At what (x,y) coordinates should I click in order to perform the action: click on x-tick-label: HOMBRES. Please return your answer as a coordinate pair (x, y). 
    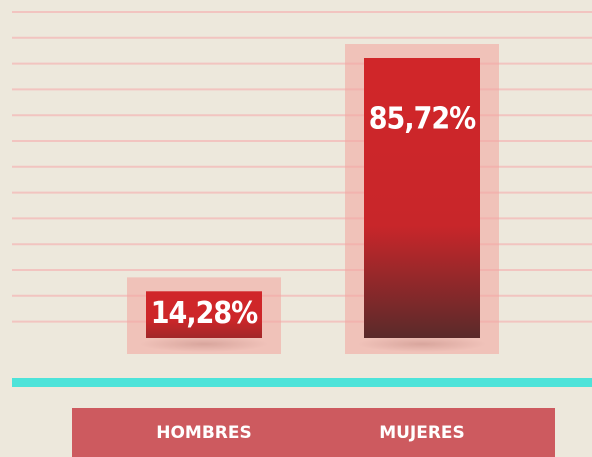
    Looking at the image, I should click on (204, 433).